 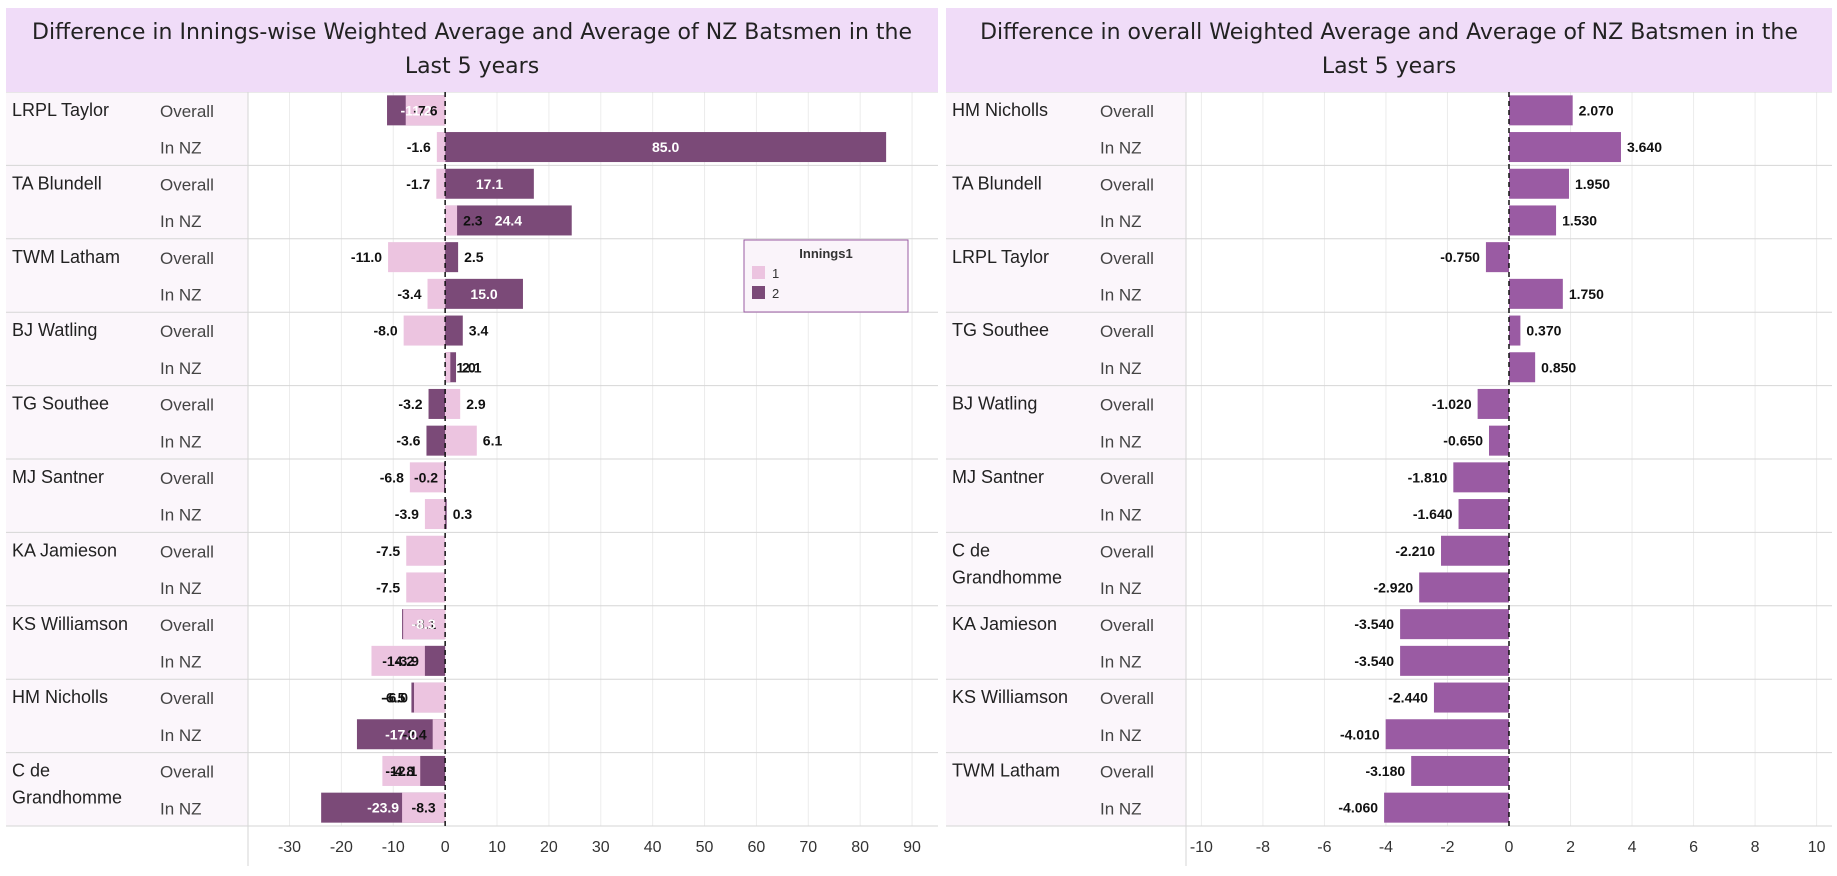 I want to click on innings2-value-label: -3.6, so click(x=408, y=441).